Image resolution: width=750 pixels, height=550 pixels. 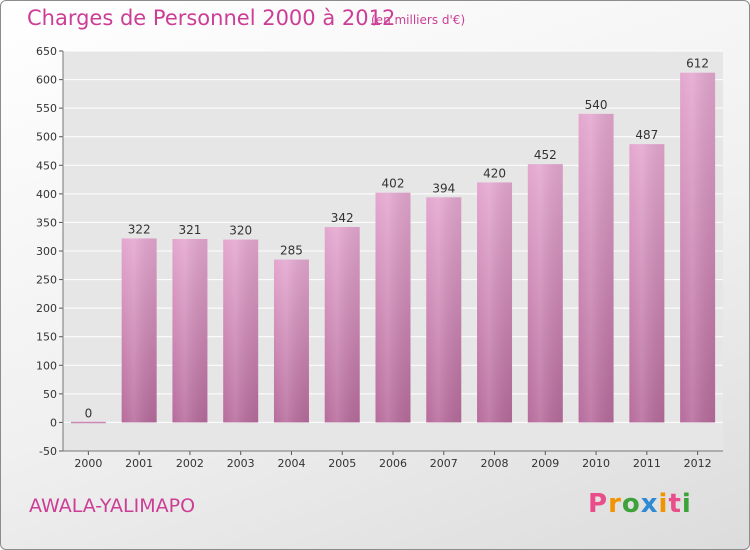 What do you see at coordinates (88, 463) in the screenshot?
I see `x-tick-label-2000: 2000` at bounding box center [88, 463].